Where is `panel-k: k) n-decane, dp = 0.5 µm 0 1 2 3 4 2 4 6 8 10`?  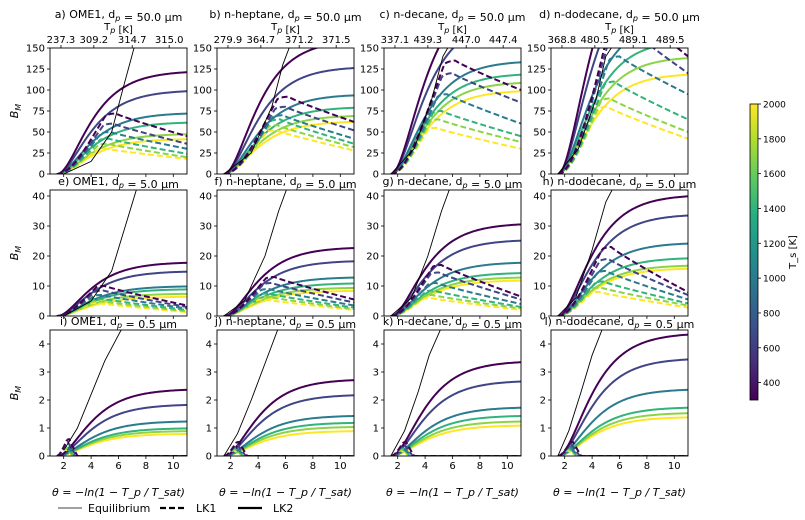
panel-k: k) n-decane, dp = 0.5 µm 0 1 2 3 4 2 4 6 8 10 is located at coordinates (448, 393).